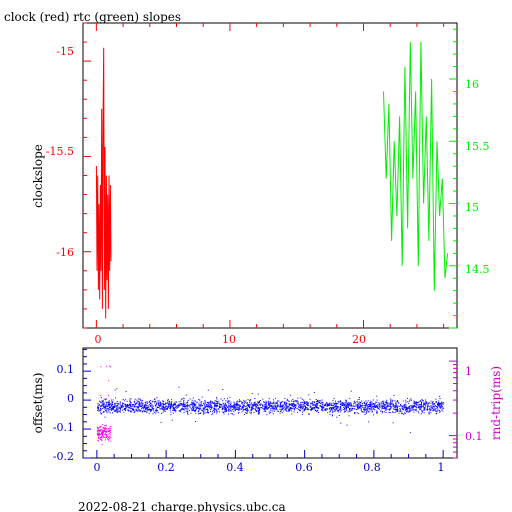  I want to click on y-tick-label-n15: -15, so click(65, 51).